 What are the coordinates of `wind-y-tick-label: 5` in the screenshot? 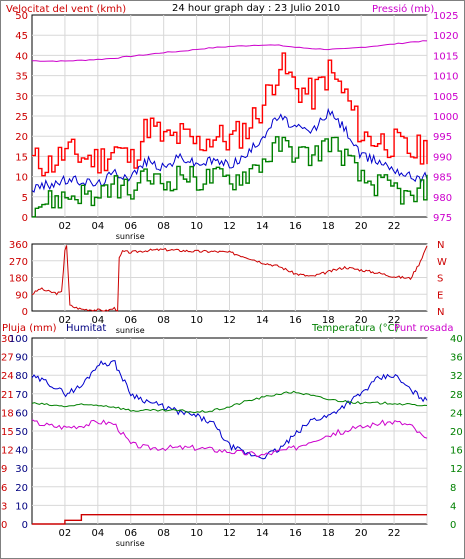 It's located at (25, 198).